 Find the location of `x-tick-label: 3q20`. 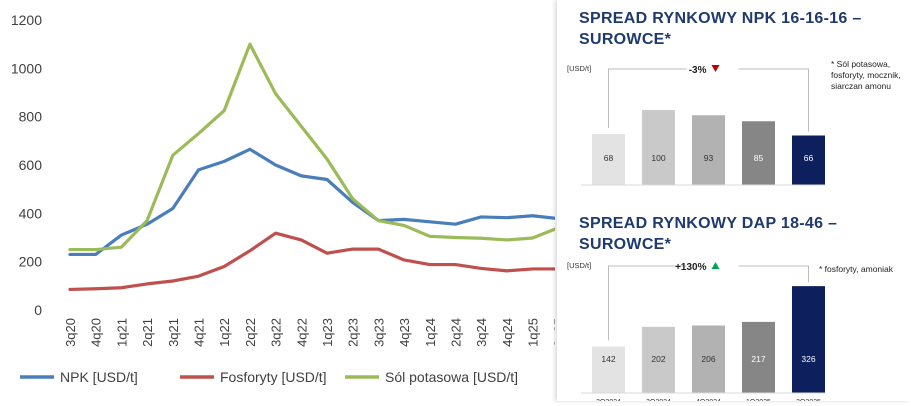

x-tick-label: 3q20 is located at coordinates (70, 332).